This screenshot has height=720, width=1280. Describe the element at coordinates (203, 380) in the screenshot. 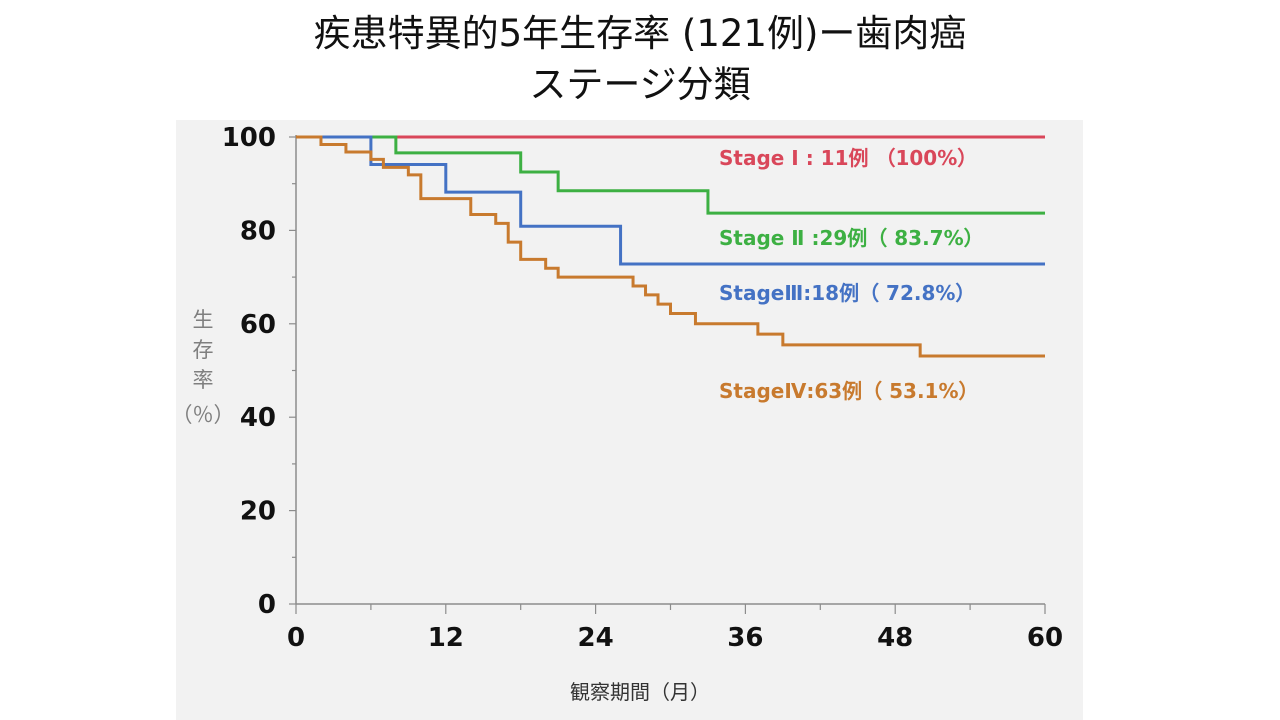

I see `y-axis-label-char: 率` at that location.